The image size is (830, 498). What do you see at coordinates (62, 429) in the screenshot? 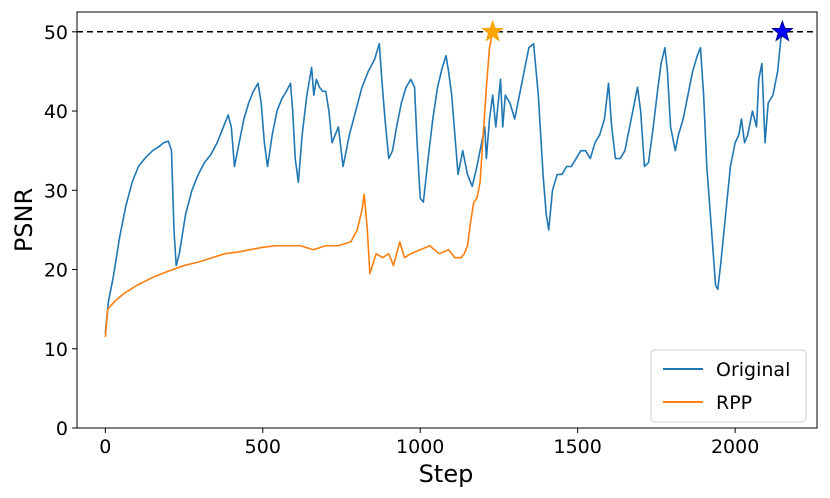
I see `y-tick-label: 0` at bounding box center [62, 429].